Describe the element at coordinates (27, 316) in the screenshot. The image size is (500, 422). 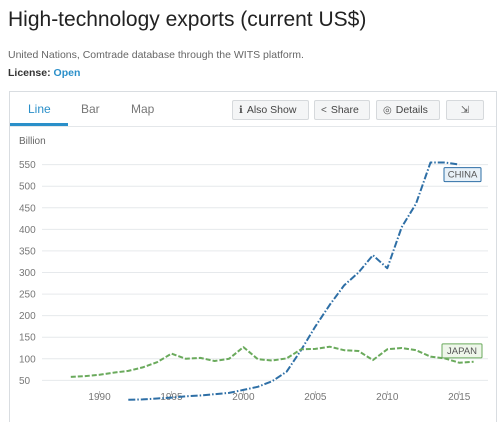
I see `y-tick-label: 200` at that location.